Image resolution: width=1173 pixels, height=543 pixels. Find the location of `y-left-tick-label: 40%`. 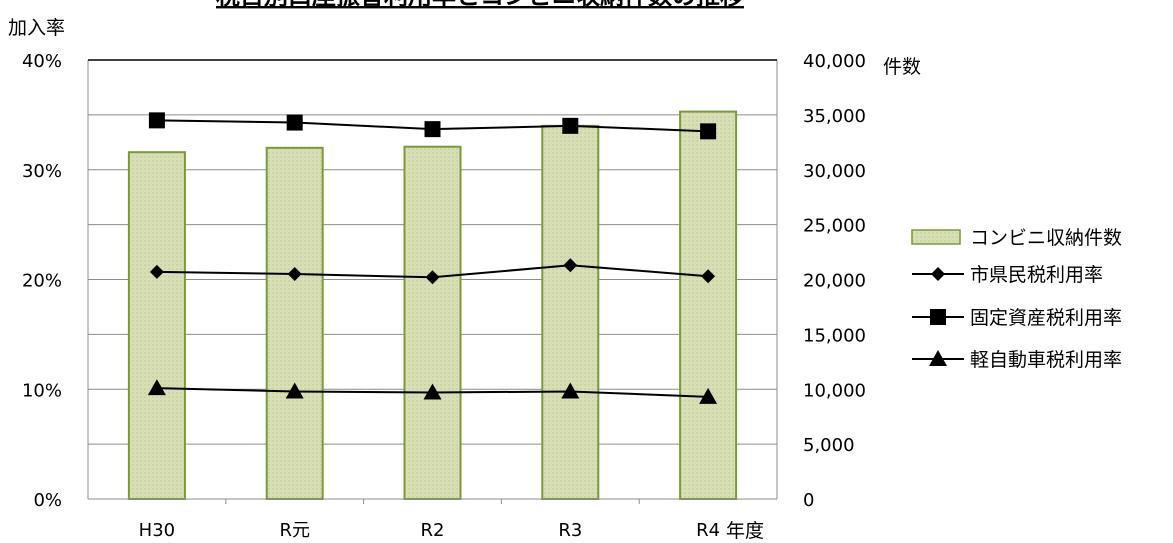

y-left-tick-label: 40% is located at coordinates (42, 61).